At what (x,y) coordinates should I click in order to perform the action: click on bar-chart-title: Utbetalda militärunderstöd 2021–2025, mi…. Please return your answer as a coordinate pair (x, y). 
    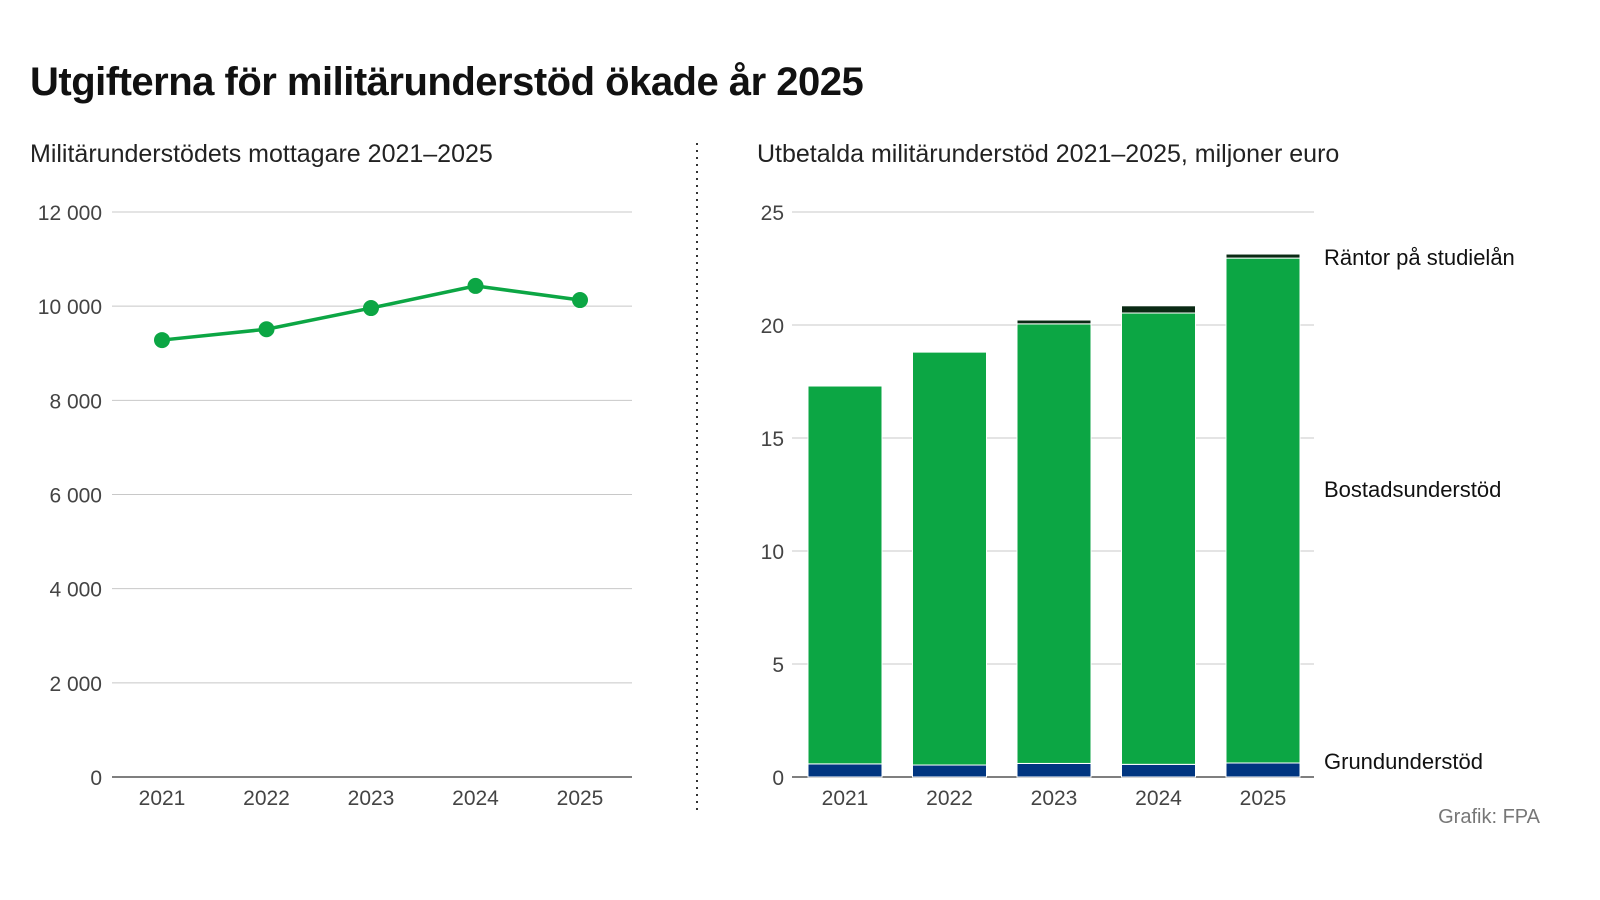
    Looking at the image, I should click on (1048, 154).